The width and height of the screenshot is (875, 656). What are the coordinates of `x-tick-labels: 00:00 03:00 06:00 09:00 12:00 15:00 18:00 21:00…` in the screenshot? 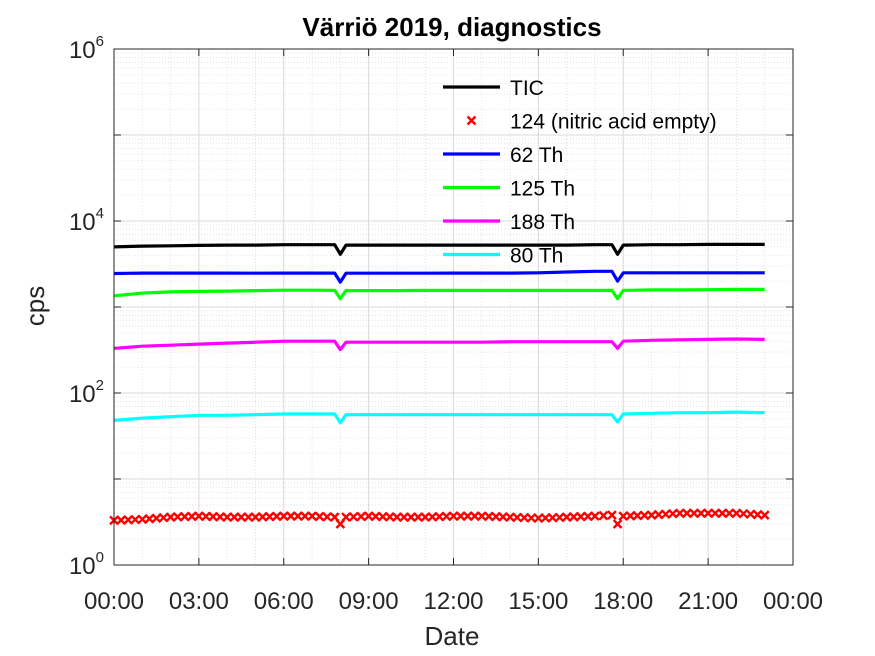 It's located at (453, 601).